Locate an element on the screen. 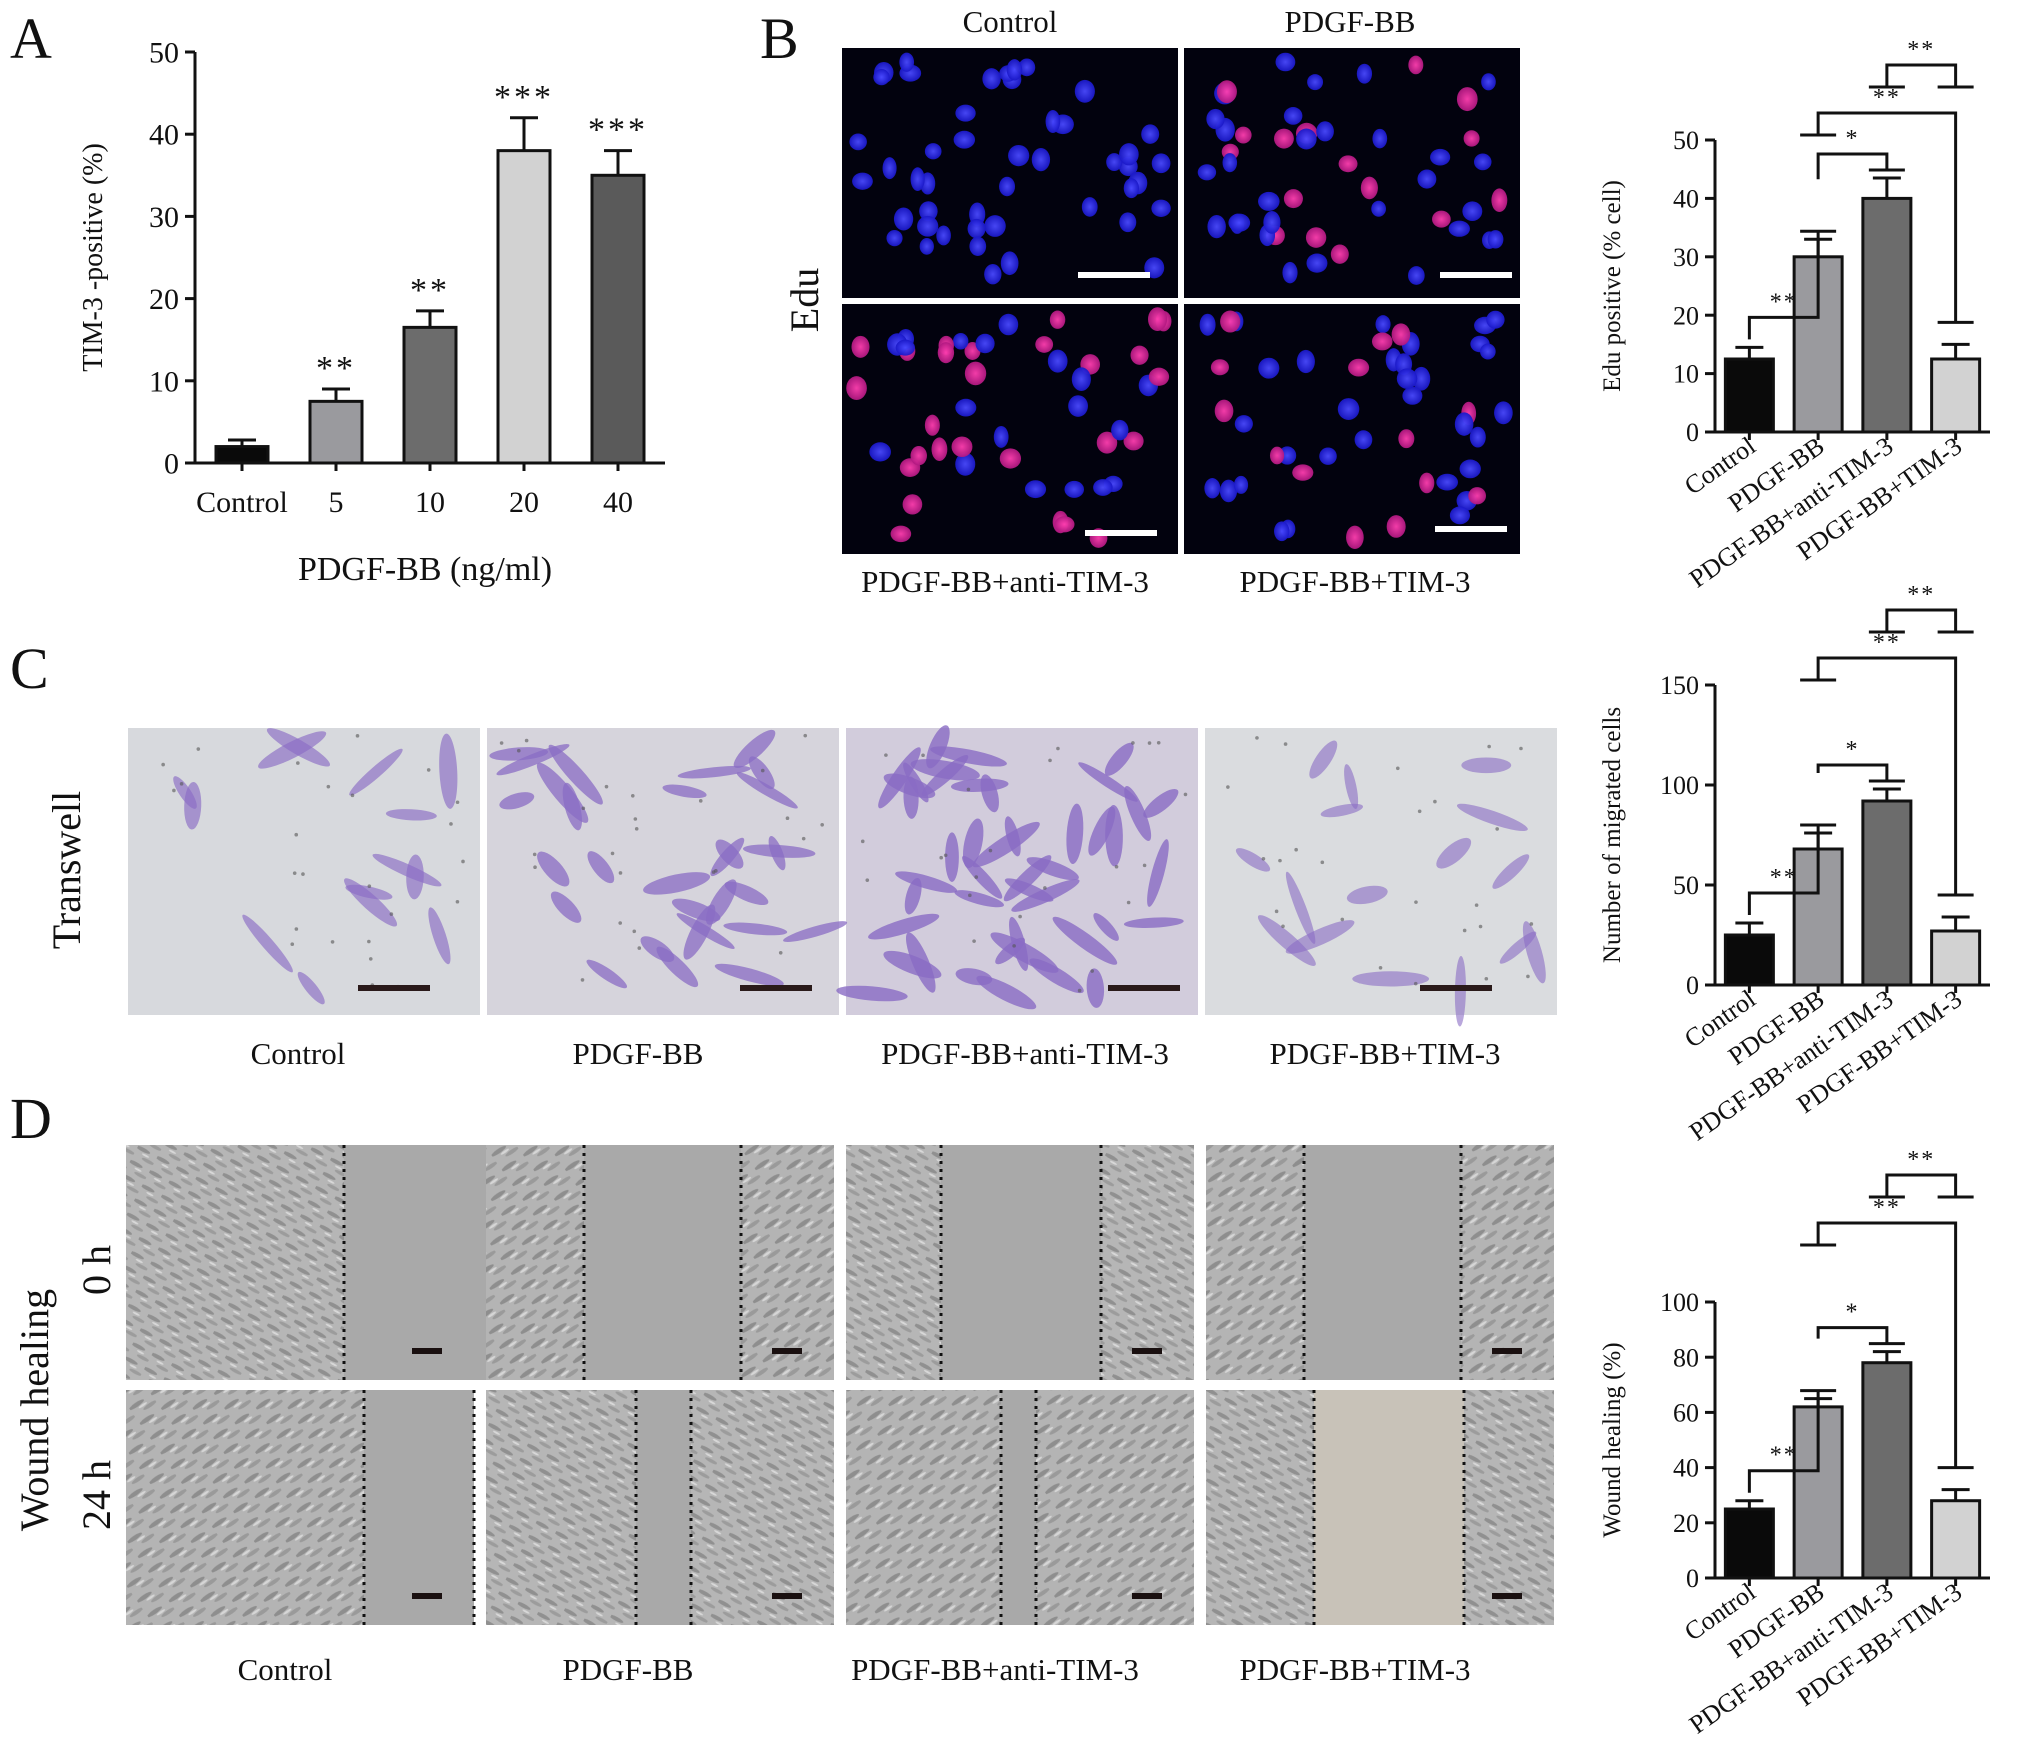 This screenshot has width=2031, height=1762. transwell-caption-control: Control is located at coordinates (298, 1053).